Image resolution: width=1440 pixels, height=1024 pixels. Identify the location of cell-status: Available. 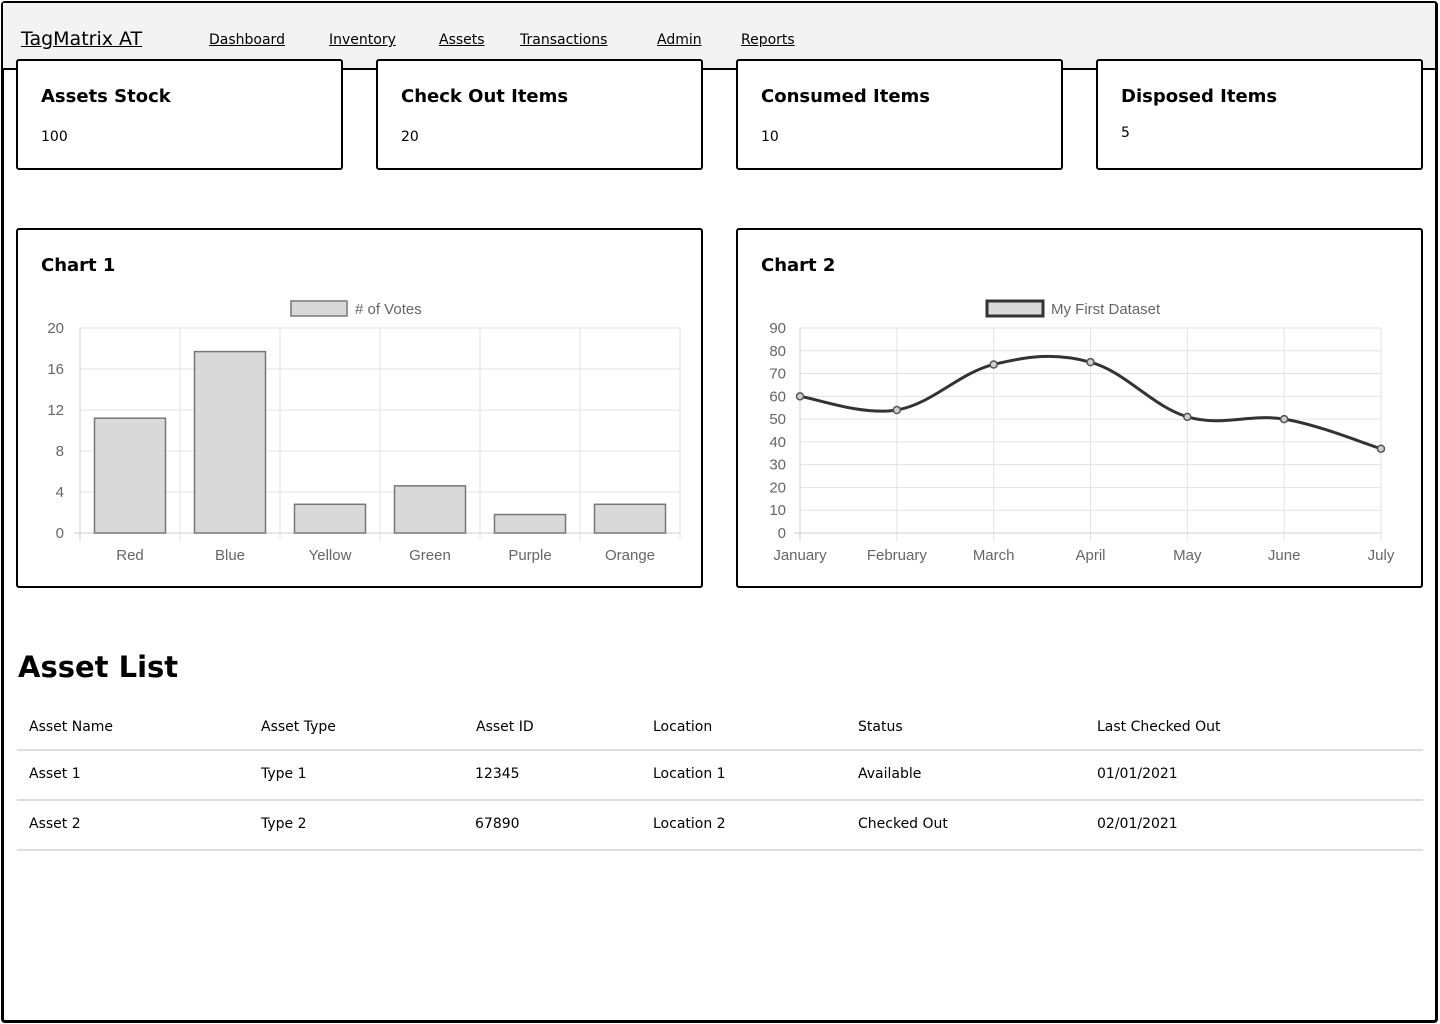
(890, 774).